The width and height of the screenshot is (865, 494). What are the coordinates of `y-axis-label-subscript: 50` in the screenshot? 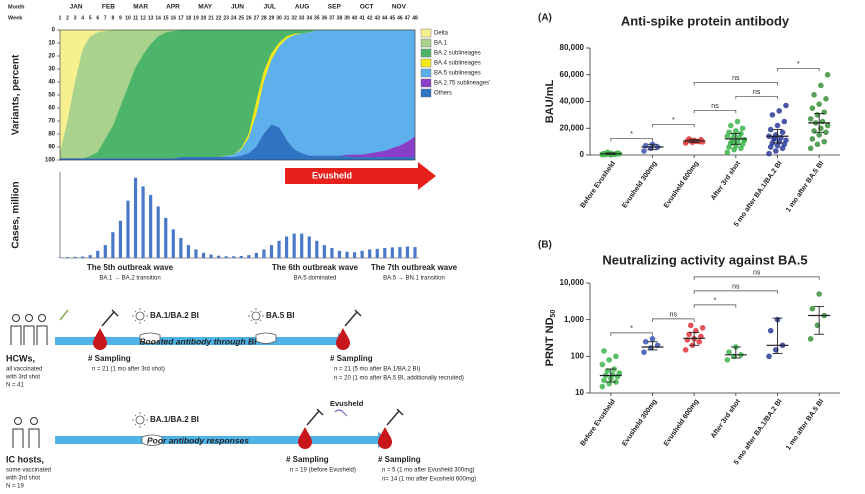 It's located at (553, 314).